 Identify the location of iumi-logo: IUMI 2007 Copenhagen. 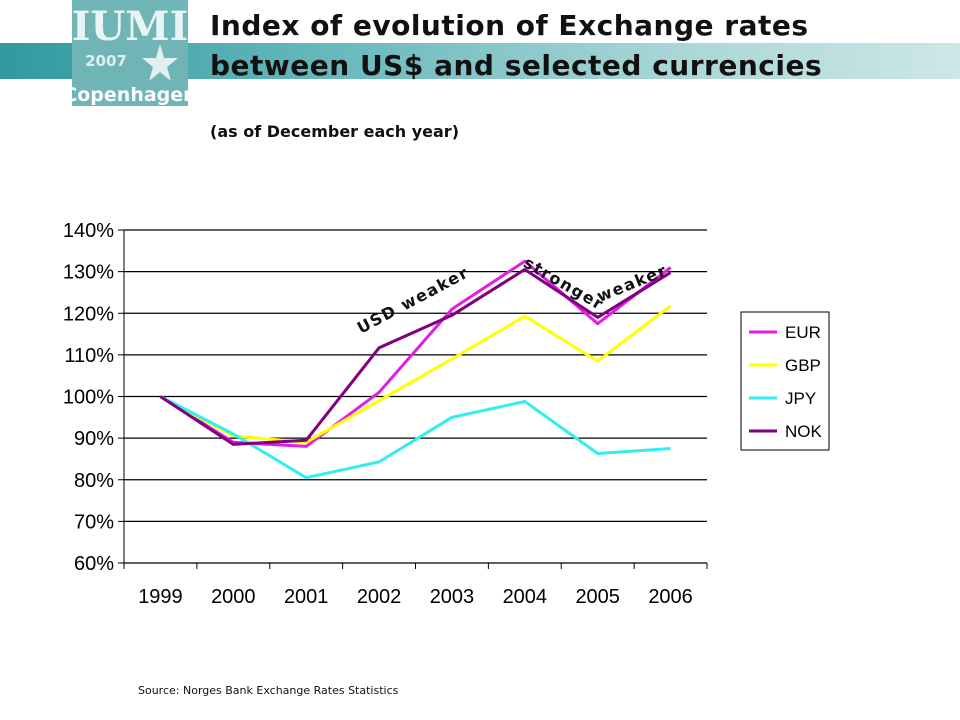
(130, 53).